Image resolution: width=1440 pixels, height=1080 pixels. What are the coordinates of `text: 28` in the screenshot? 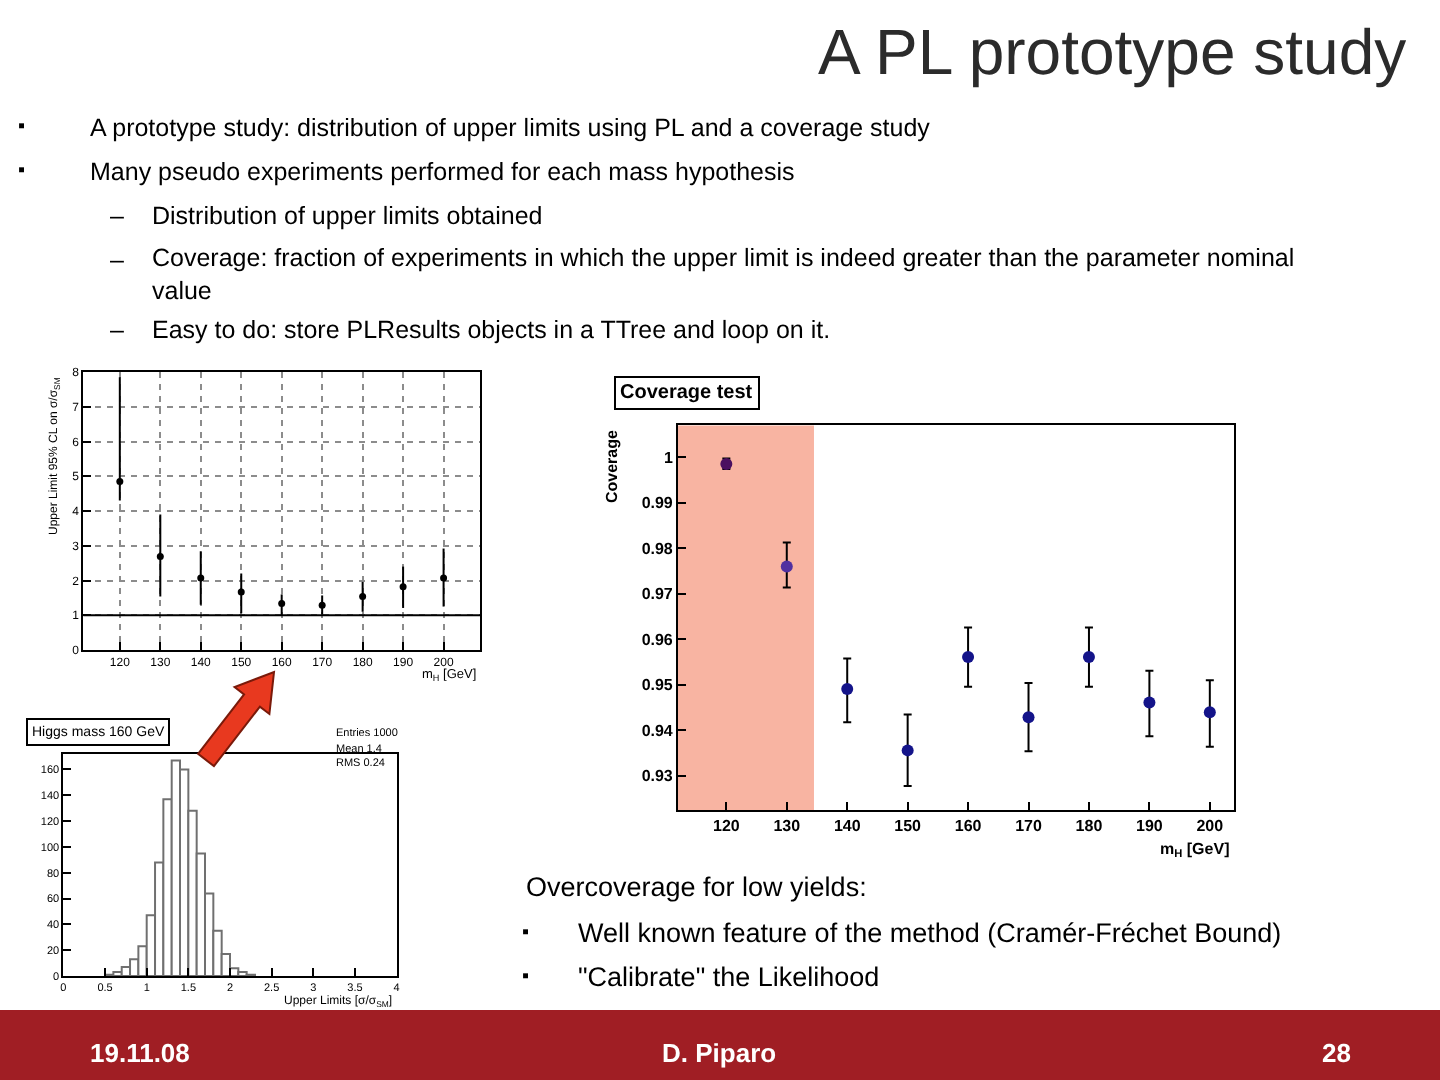 It's located at (1336, 1053).